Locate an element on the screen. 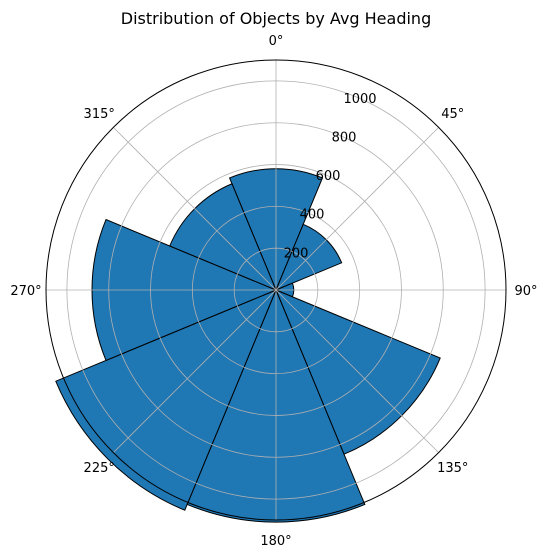  radial-tick-label: 1000 is located at coordinates (359, 99).